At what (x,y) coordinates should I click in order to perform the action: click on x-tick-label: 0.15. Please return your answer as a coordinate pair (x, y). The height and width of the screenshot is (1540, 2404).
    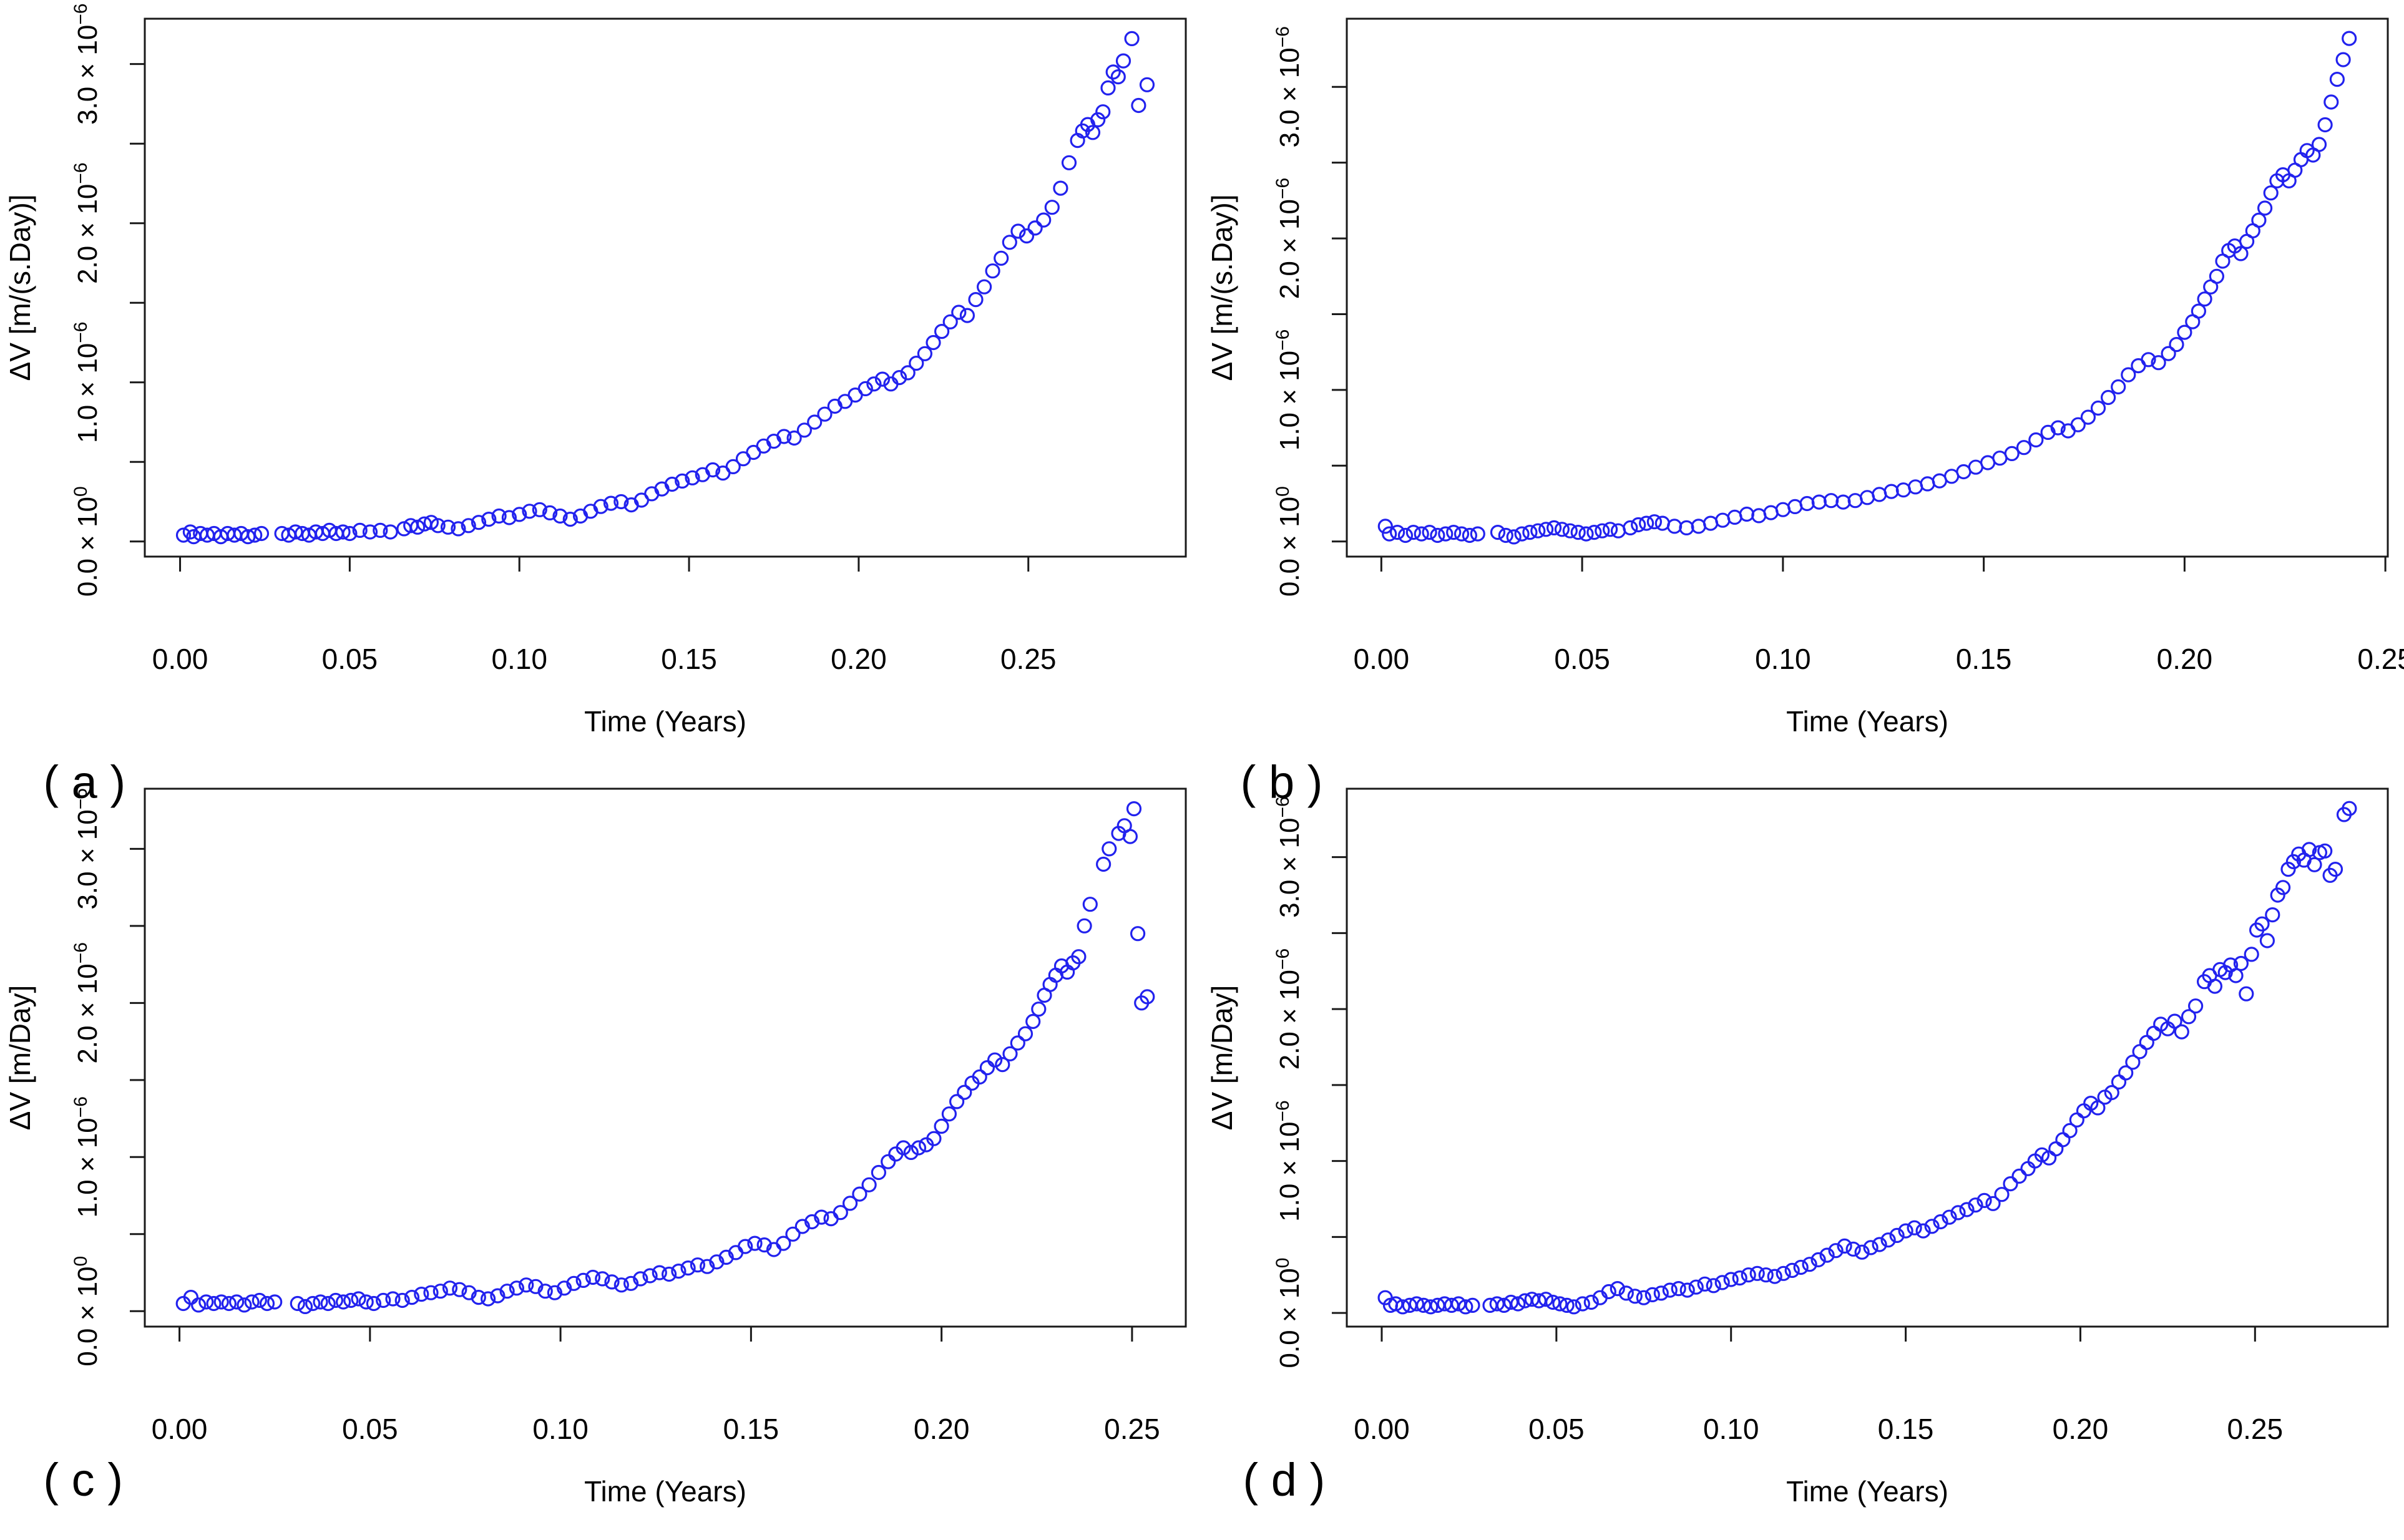
    Looking at the image, I should click on (751, 1429).